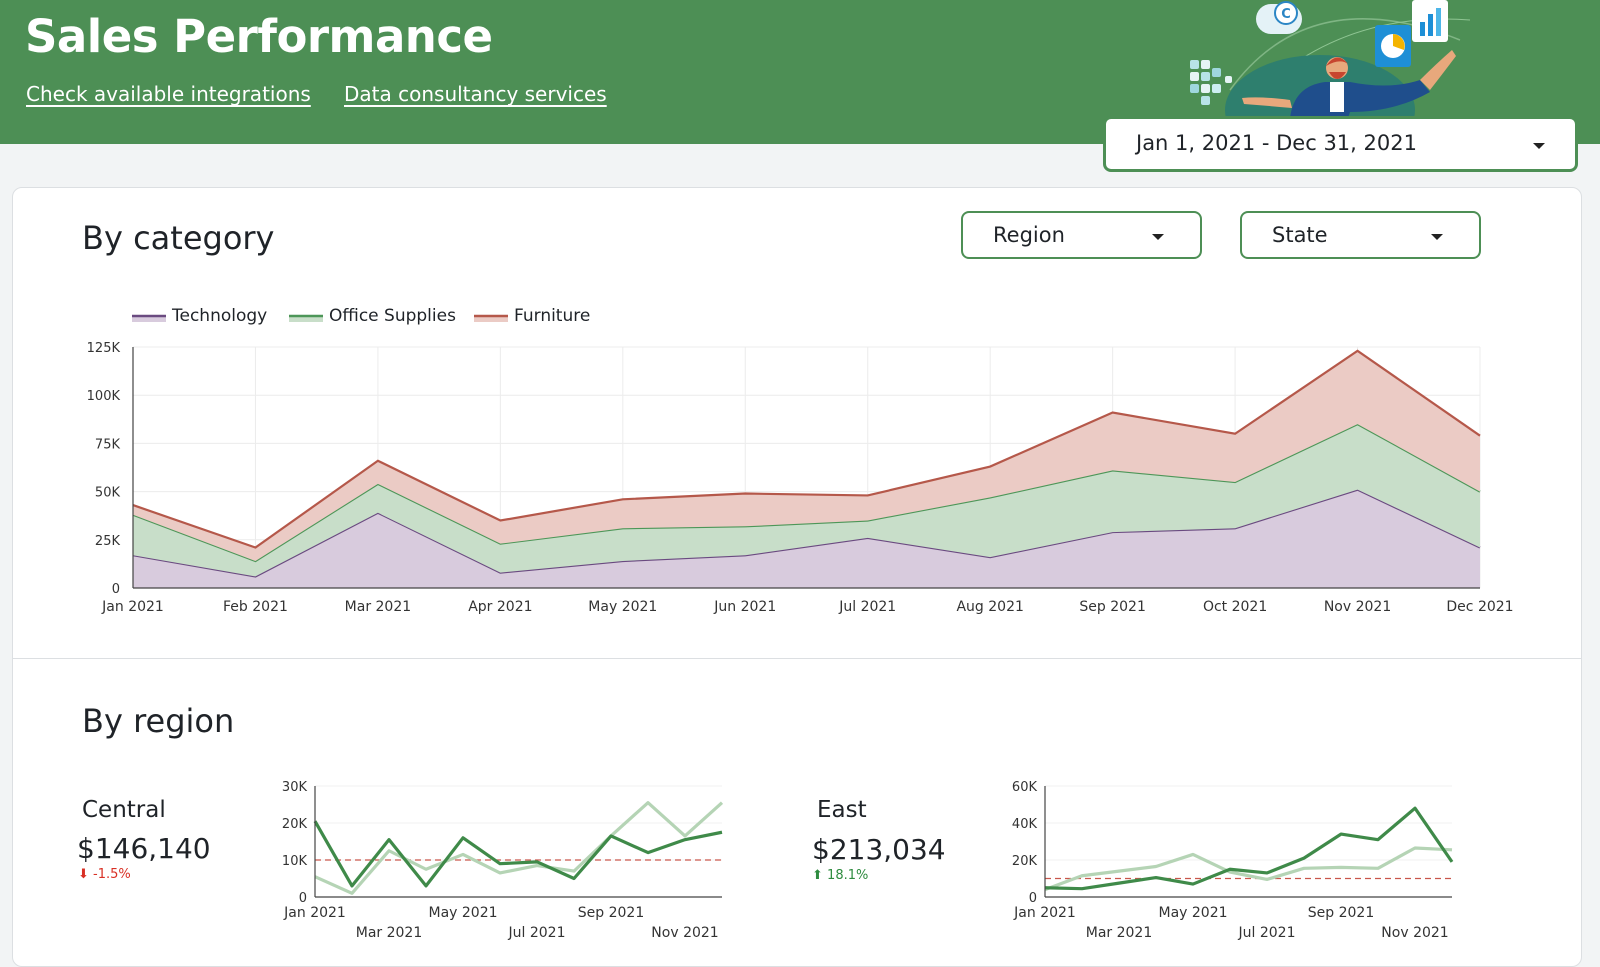 The height and width of the screenshot is (967, 1600). I want to click on region-card-delta: ⬆ 18.1%, so click(840, 875).